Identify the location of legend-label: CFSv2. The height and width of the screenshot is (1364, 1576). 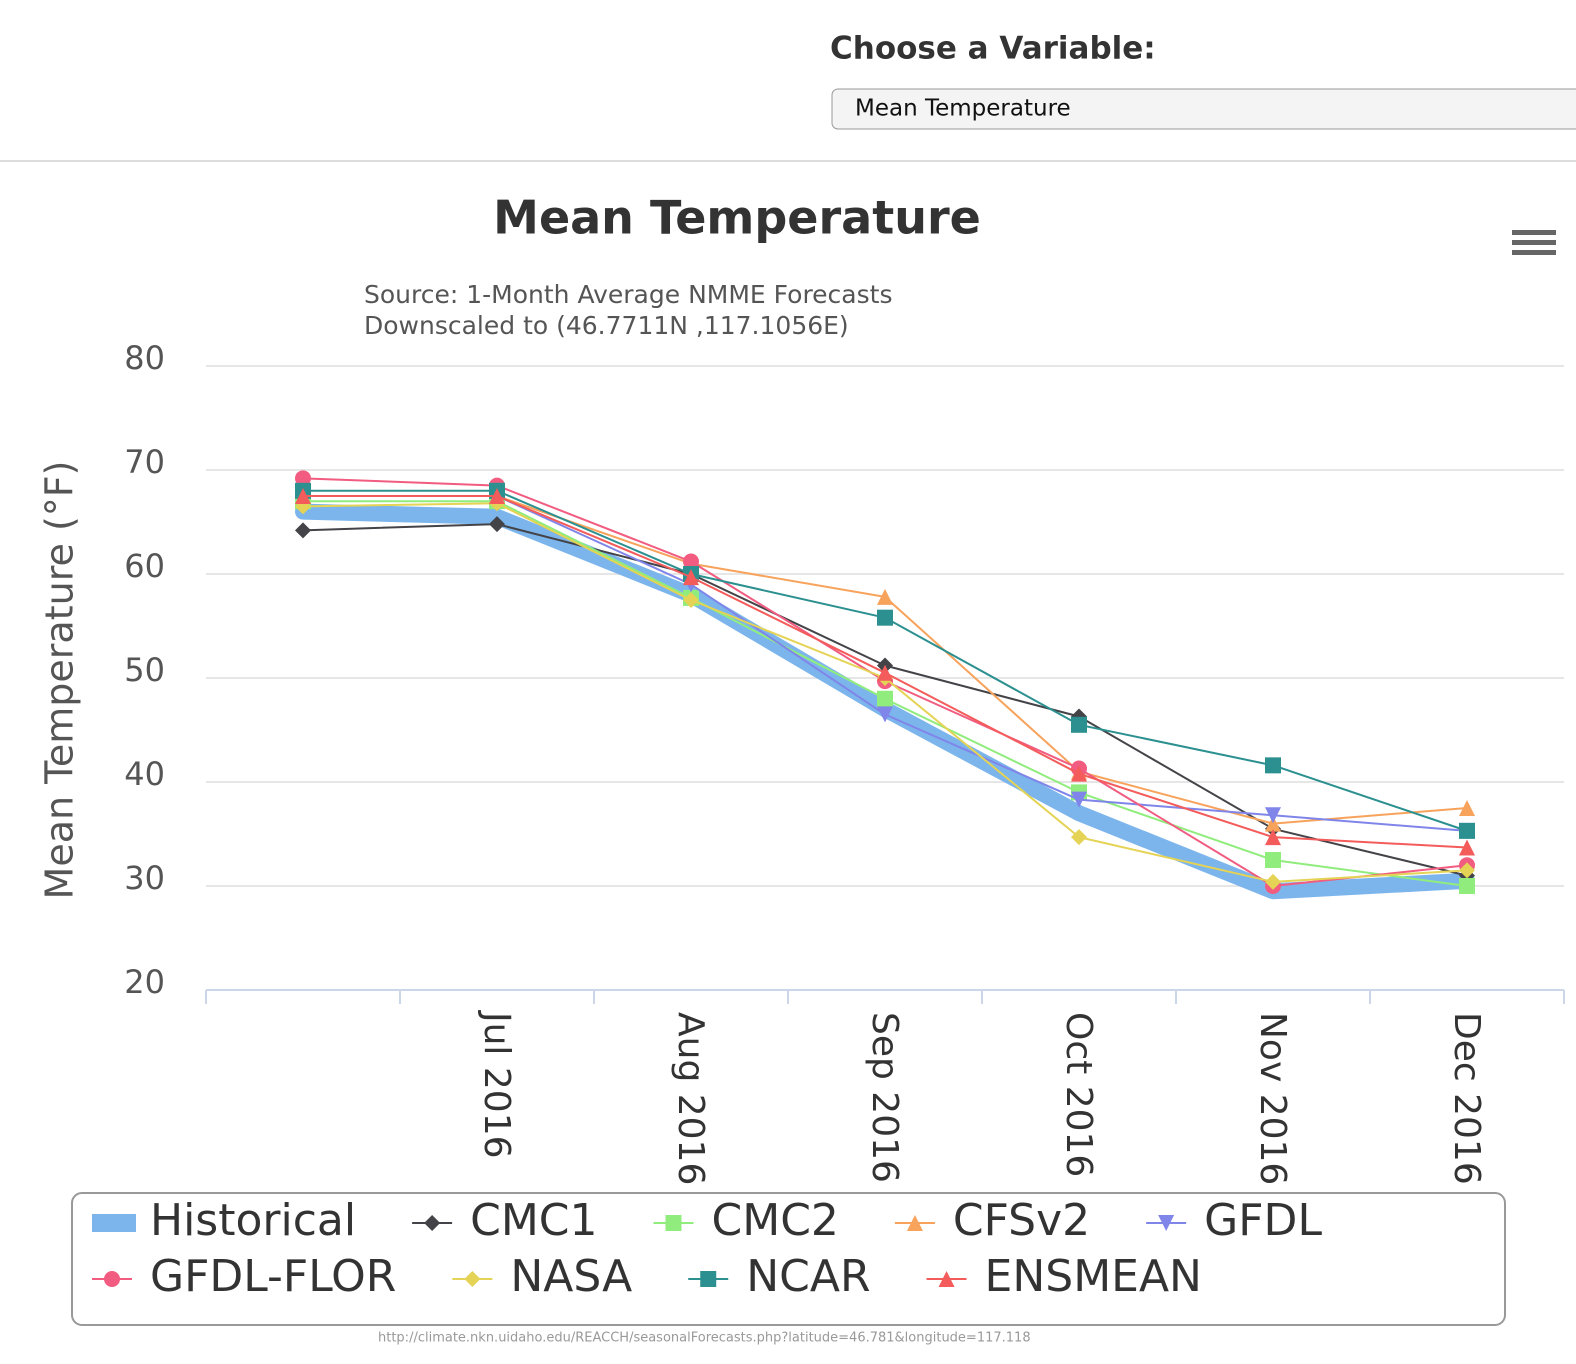
(1021, 1220).